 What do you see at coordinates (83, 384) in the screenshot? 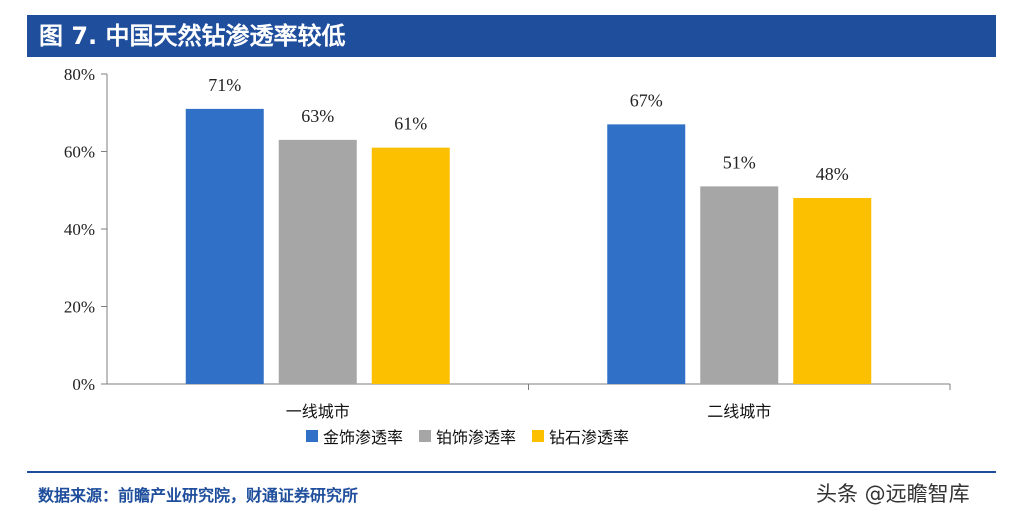
I see `y-tick-label: 0%` at bounding box center [83, 384].